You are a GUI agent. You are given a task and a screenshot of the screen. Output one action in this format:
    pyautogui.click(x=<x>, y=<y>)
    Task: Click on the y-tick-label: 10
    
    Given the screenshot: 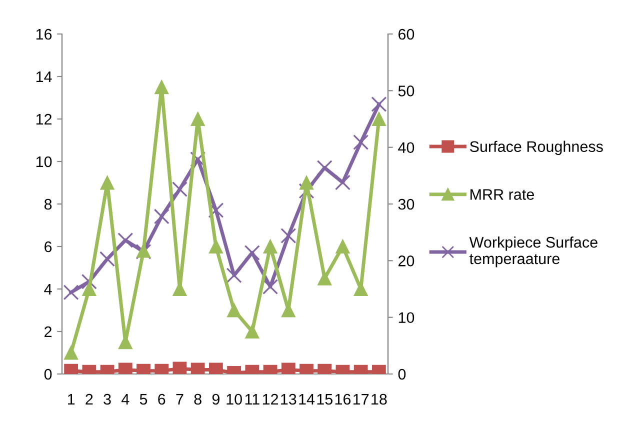 What is the action you would take?
    pyautogui.click(x=44, y=162)
    